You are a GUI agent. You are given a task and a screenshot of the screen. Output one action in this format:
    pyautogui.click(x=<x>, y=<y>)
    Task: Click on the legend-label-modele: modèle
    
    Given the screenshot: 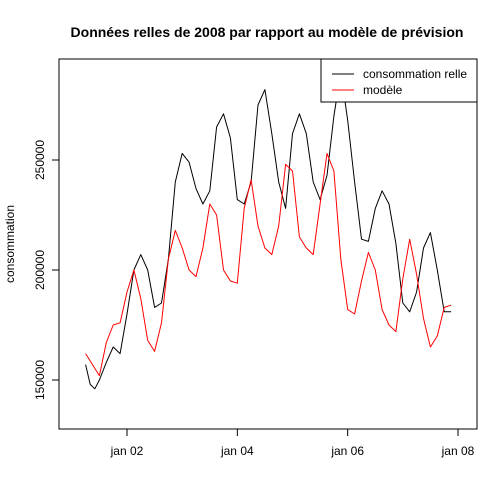 What is the action you would take?
    pyautogui.click(x=383, y=90)
    